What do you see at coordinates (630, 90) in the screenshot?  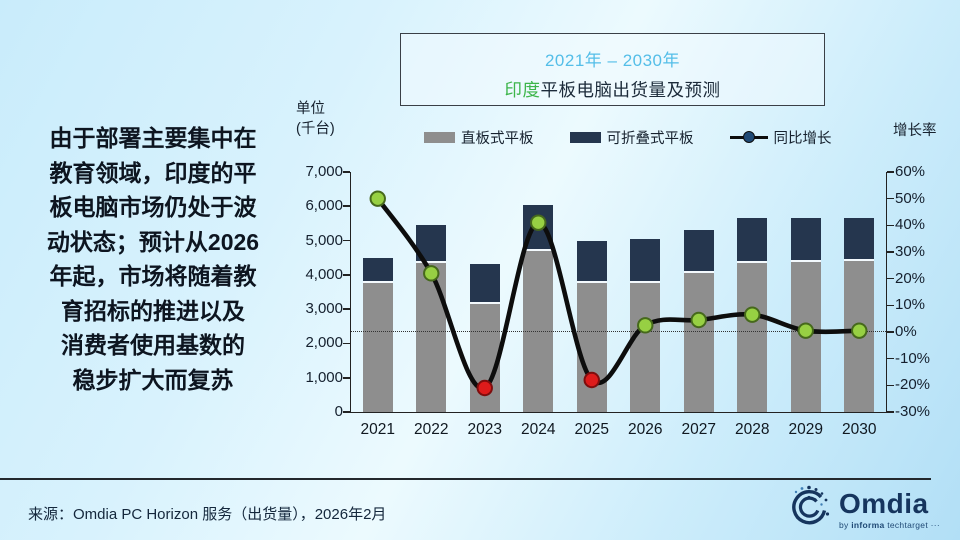 I see `title-rest: 平板电脑出货量及预测` at bounding box center [630, 90].